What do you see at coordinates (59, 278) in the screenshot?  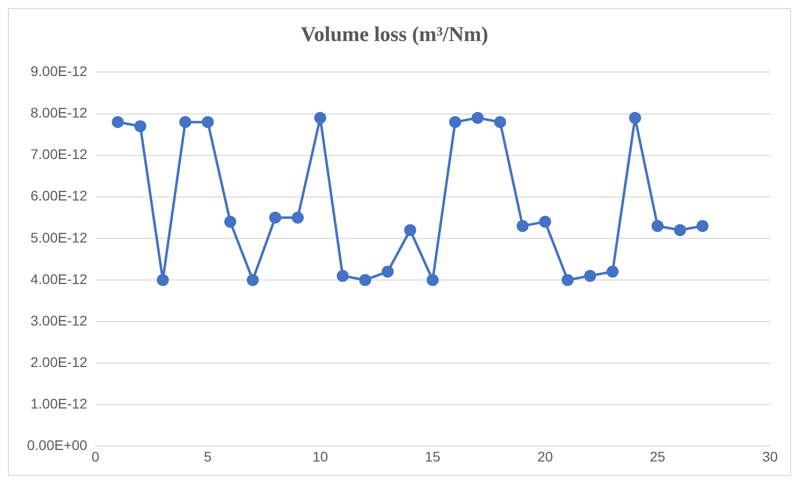 I see `y-tick-label: 4.00E-12` at bounding box center [59, 278].